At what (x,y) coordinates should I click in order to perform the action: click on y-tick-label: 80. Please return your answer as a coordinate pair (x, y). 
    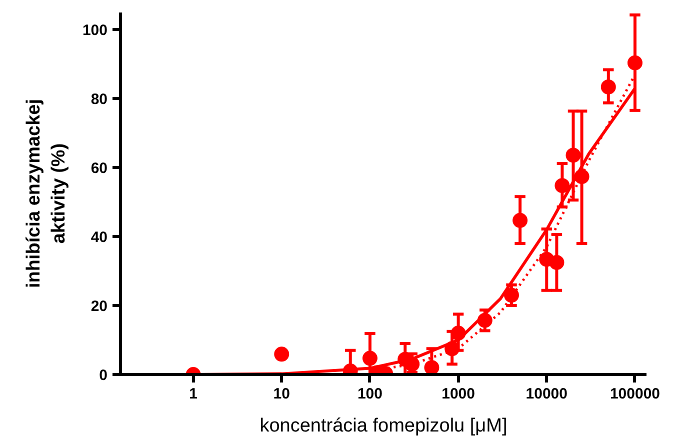
    Looking at the image, I should click on (99, 99).